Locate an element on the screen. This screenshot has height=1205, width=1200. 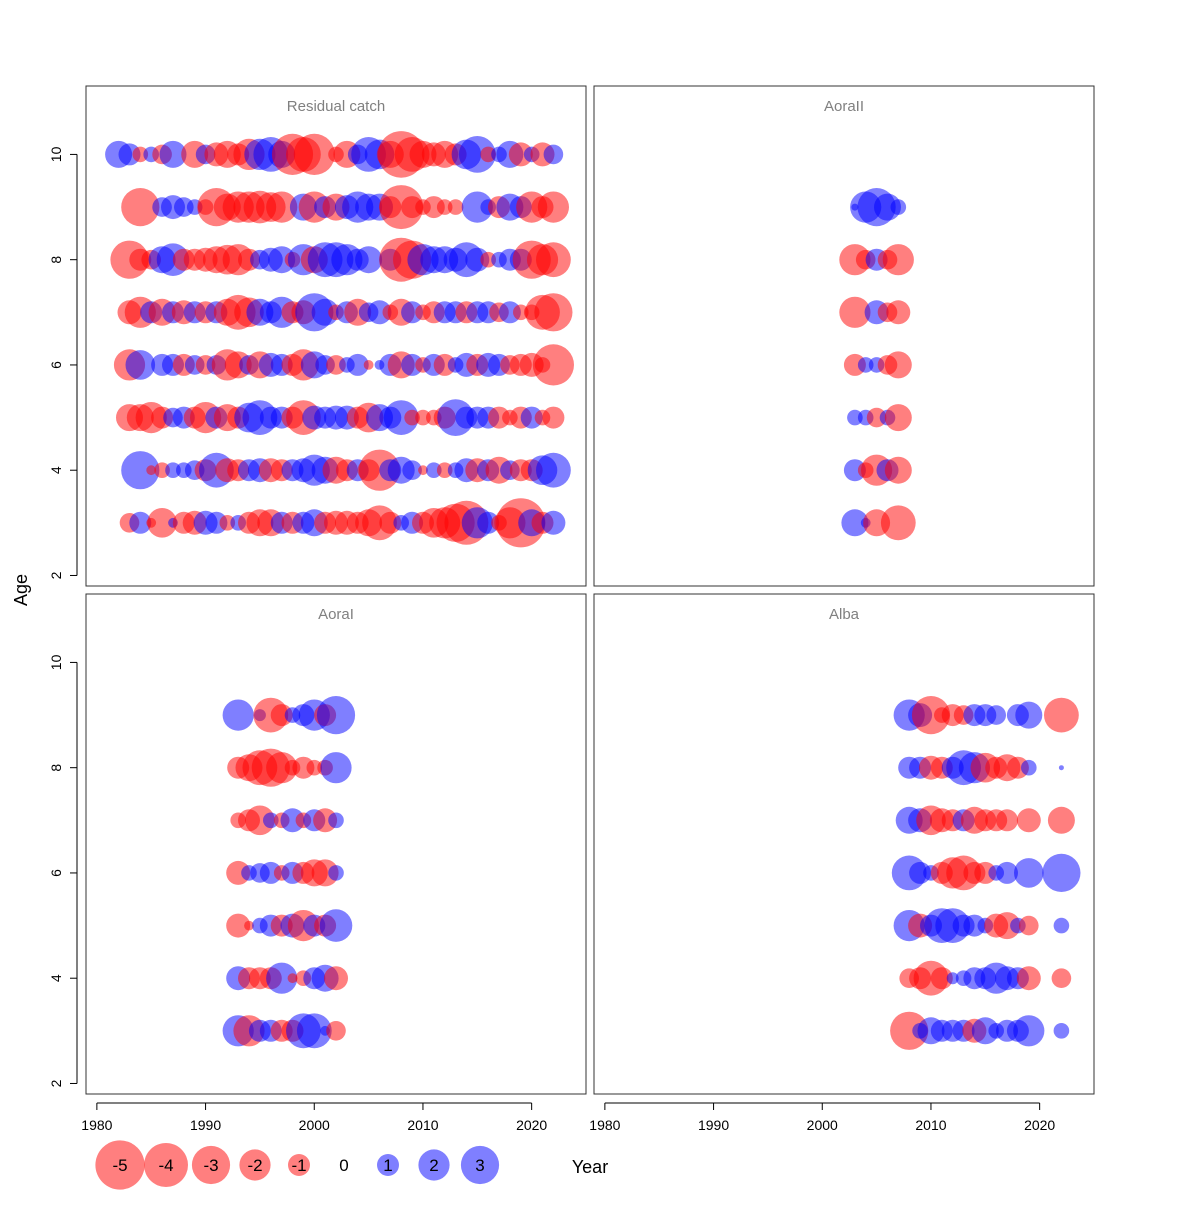
legend-label: -5 is located at coordinates (119, 1165).